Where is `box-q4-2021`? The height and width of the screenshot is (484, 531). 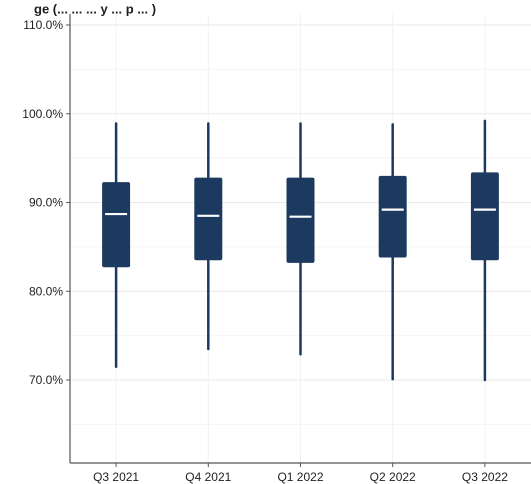 box-q4-2021 is located at coordinates (208, 236).